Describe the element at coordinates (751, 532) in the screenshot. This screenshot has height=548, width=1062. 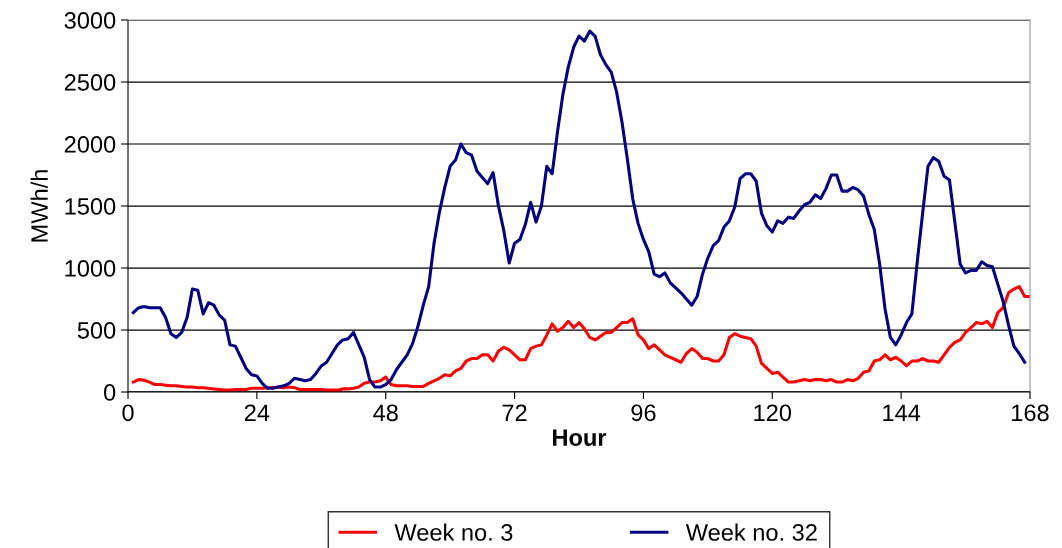
I see `legend-label: Week no. 32` at that location.